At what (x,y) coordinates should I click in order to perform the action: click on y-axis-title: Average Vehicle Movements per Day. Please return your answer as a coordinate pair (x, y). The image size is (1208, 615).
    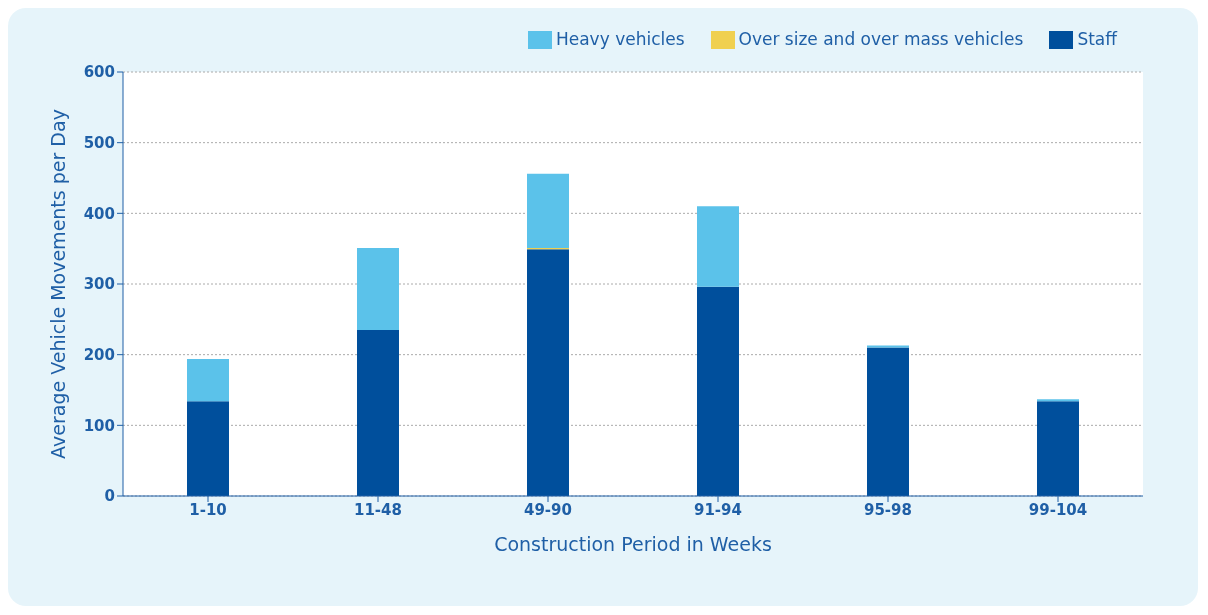
    Looking at the image, I should click on (57, 284).